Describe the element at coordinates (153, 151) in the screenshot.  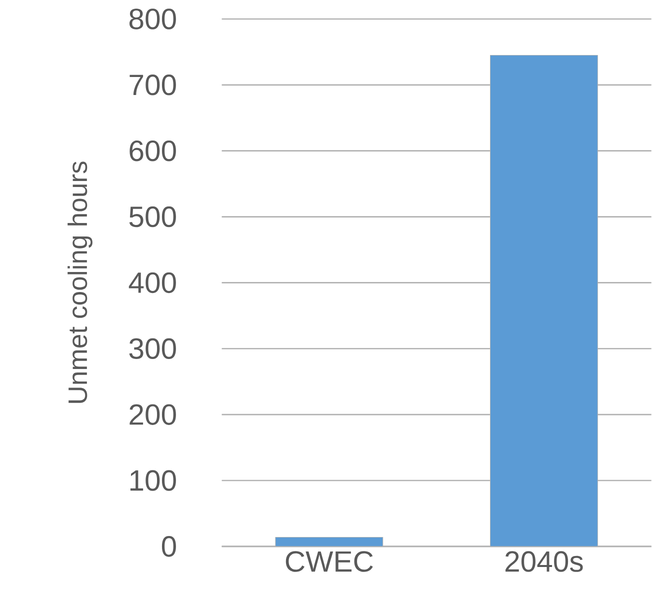
I see `y-tick-label: 600` at that location.